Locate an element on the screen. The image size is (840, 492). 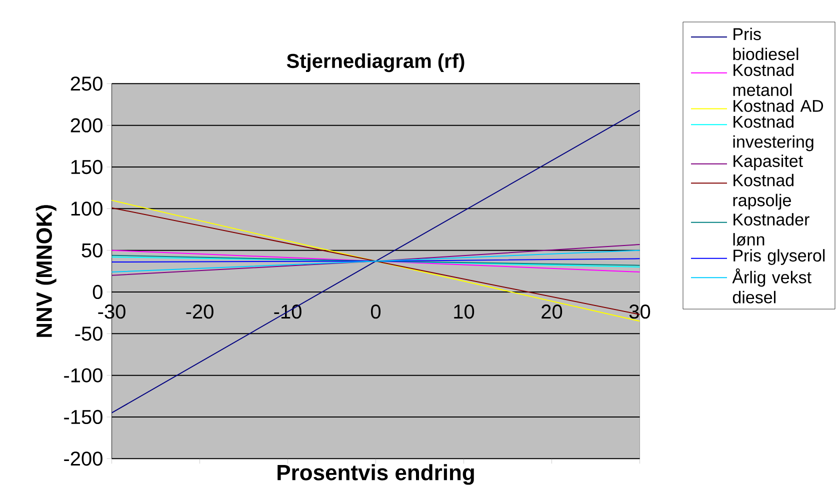
x-tick-label: -20 is located at coordinates (200, 311).